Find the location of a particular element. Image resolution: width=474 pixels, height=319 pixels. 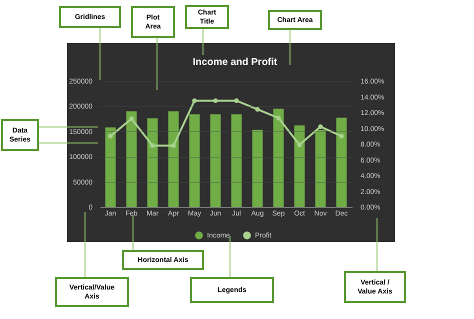

chart-title: Income and Profit is located at coordinates (235, 62).